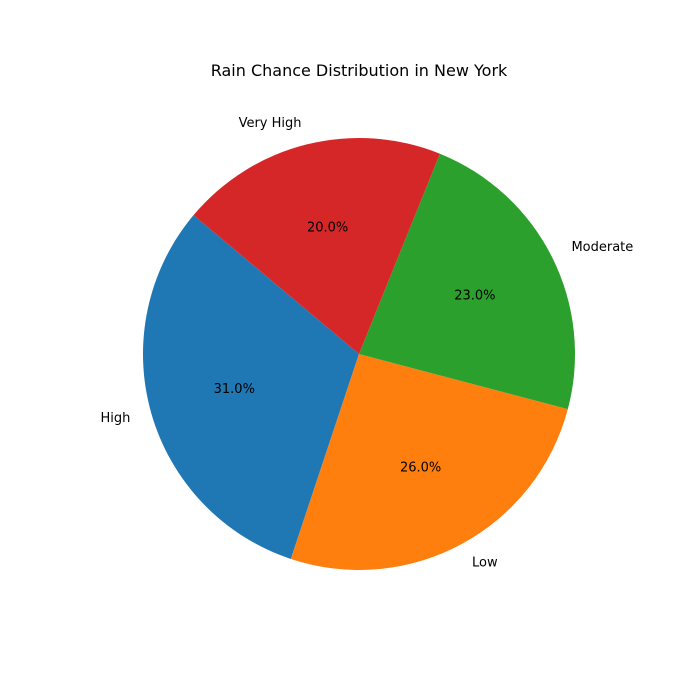  What do you see at coordinates (359, 70) in the screenshot?
I see `chart-title: Rain Chance Distribution in New York` at bounding box center [359, 70].